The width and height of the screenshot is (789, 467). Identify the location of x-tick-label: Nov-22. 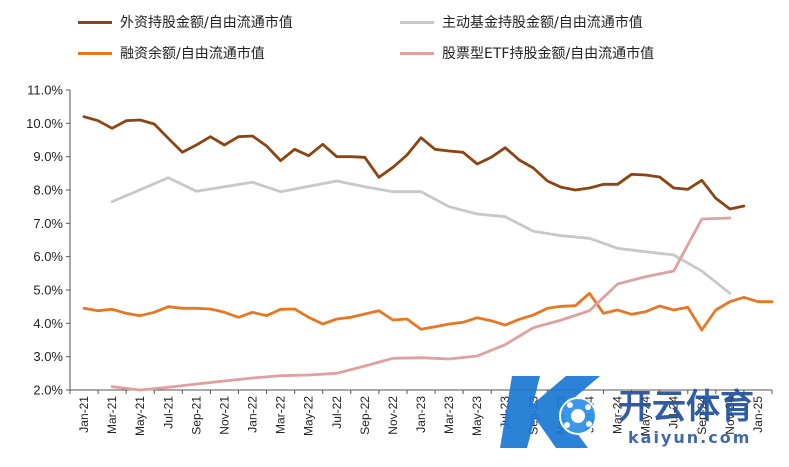
(393, 415).